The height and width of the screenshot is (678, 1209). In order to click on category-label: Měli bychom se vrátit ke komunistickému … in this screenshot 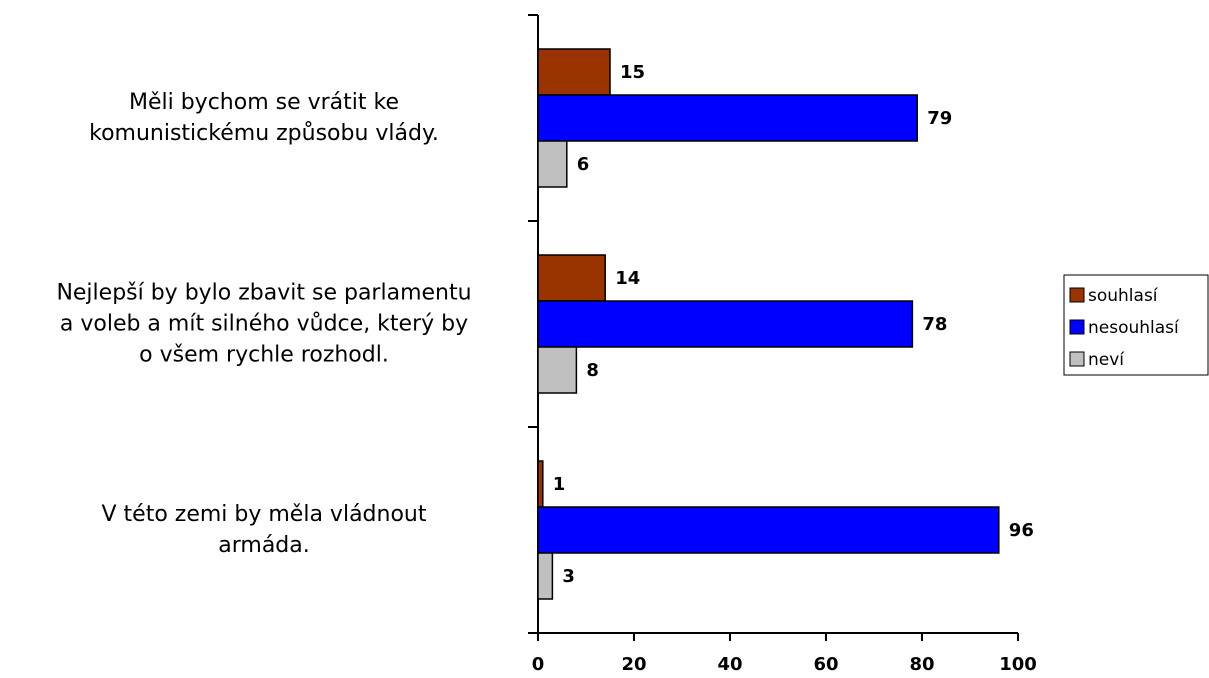, I will do `click(264, 118)`.